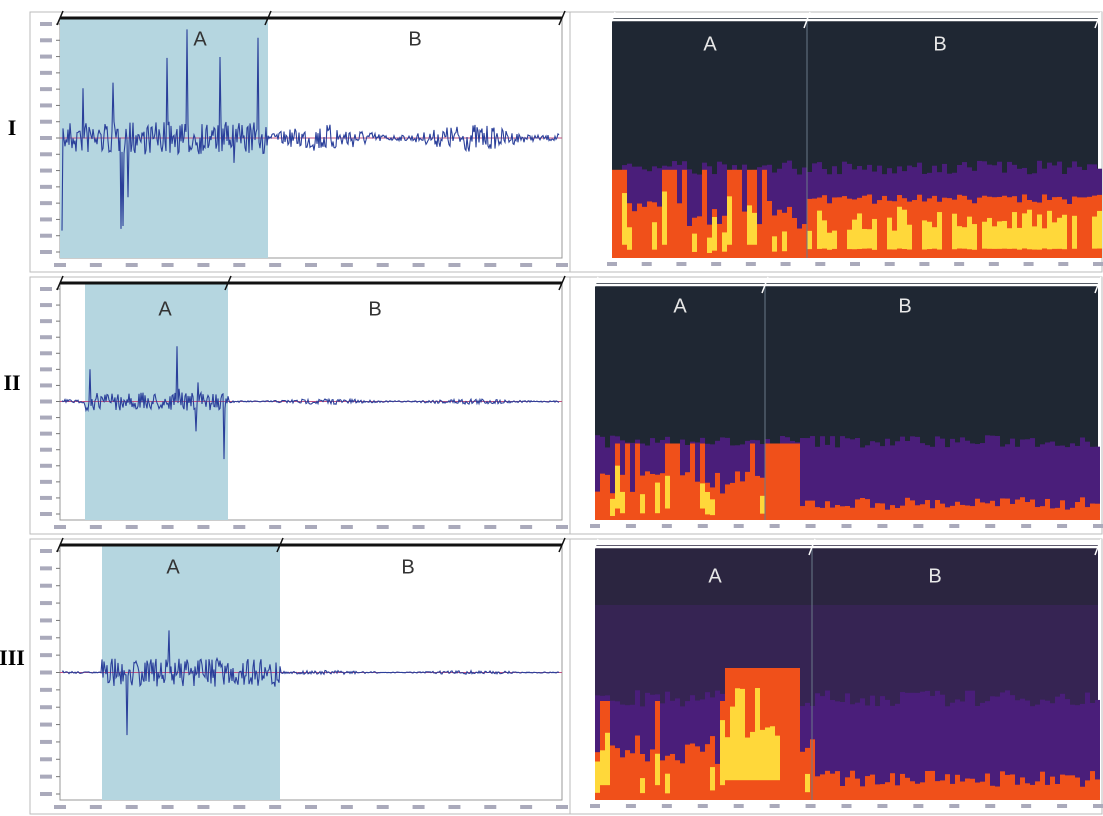 Image resolution: width=1103 pixels, height=816 pixels. Describe the element at coordinates (12, 127) in the screenshot. I see `row-label: I` at that location.